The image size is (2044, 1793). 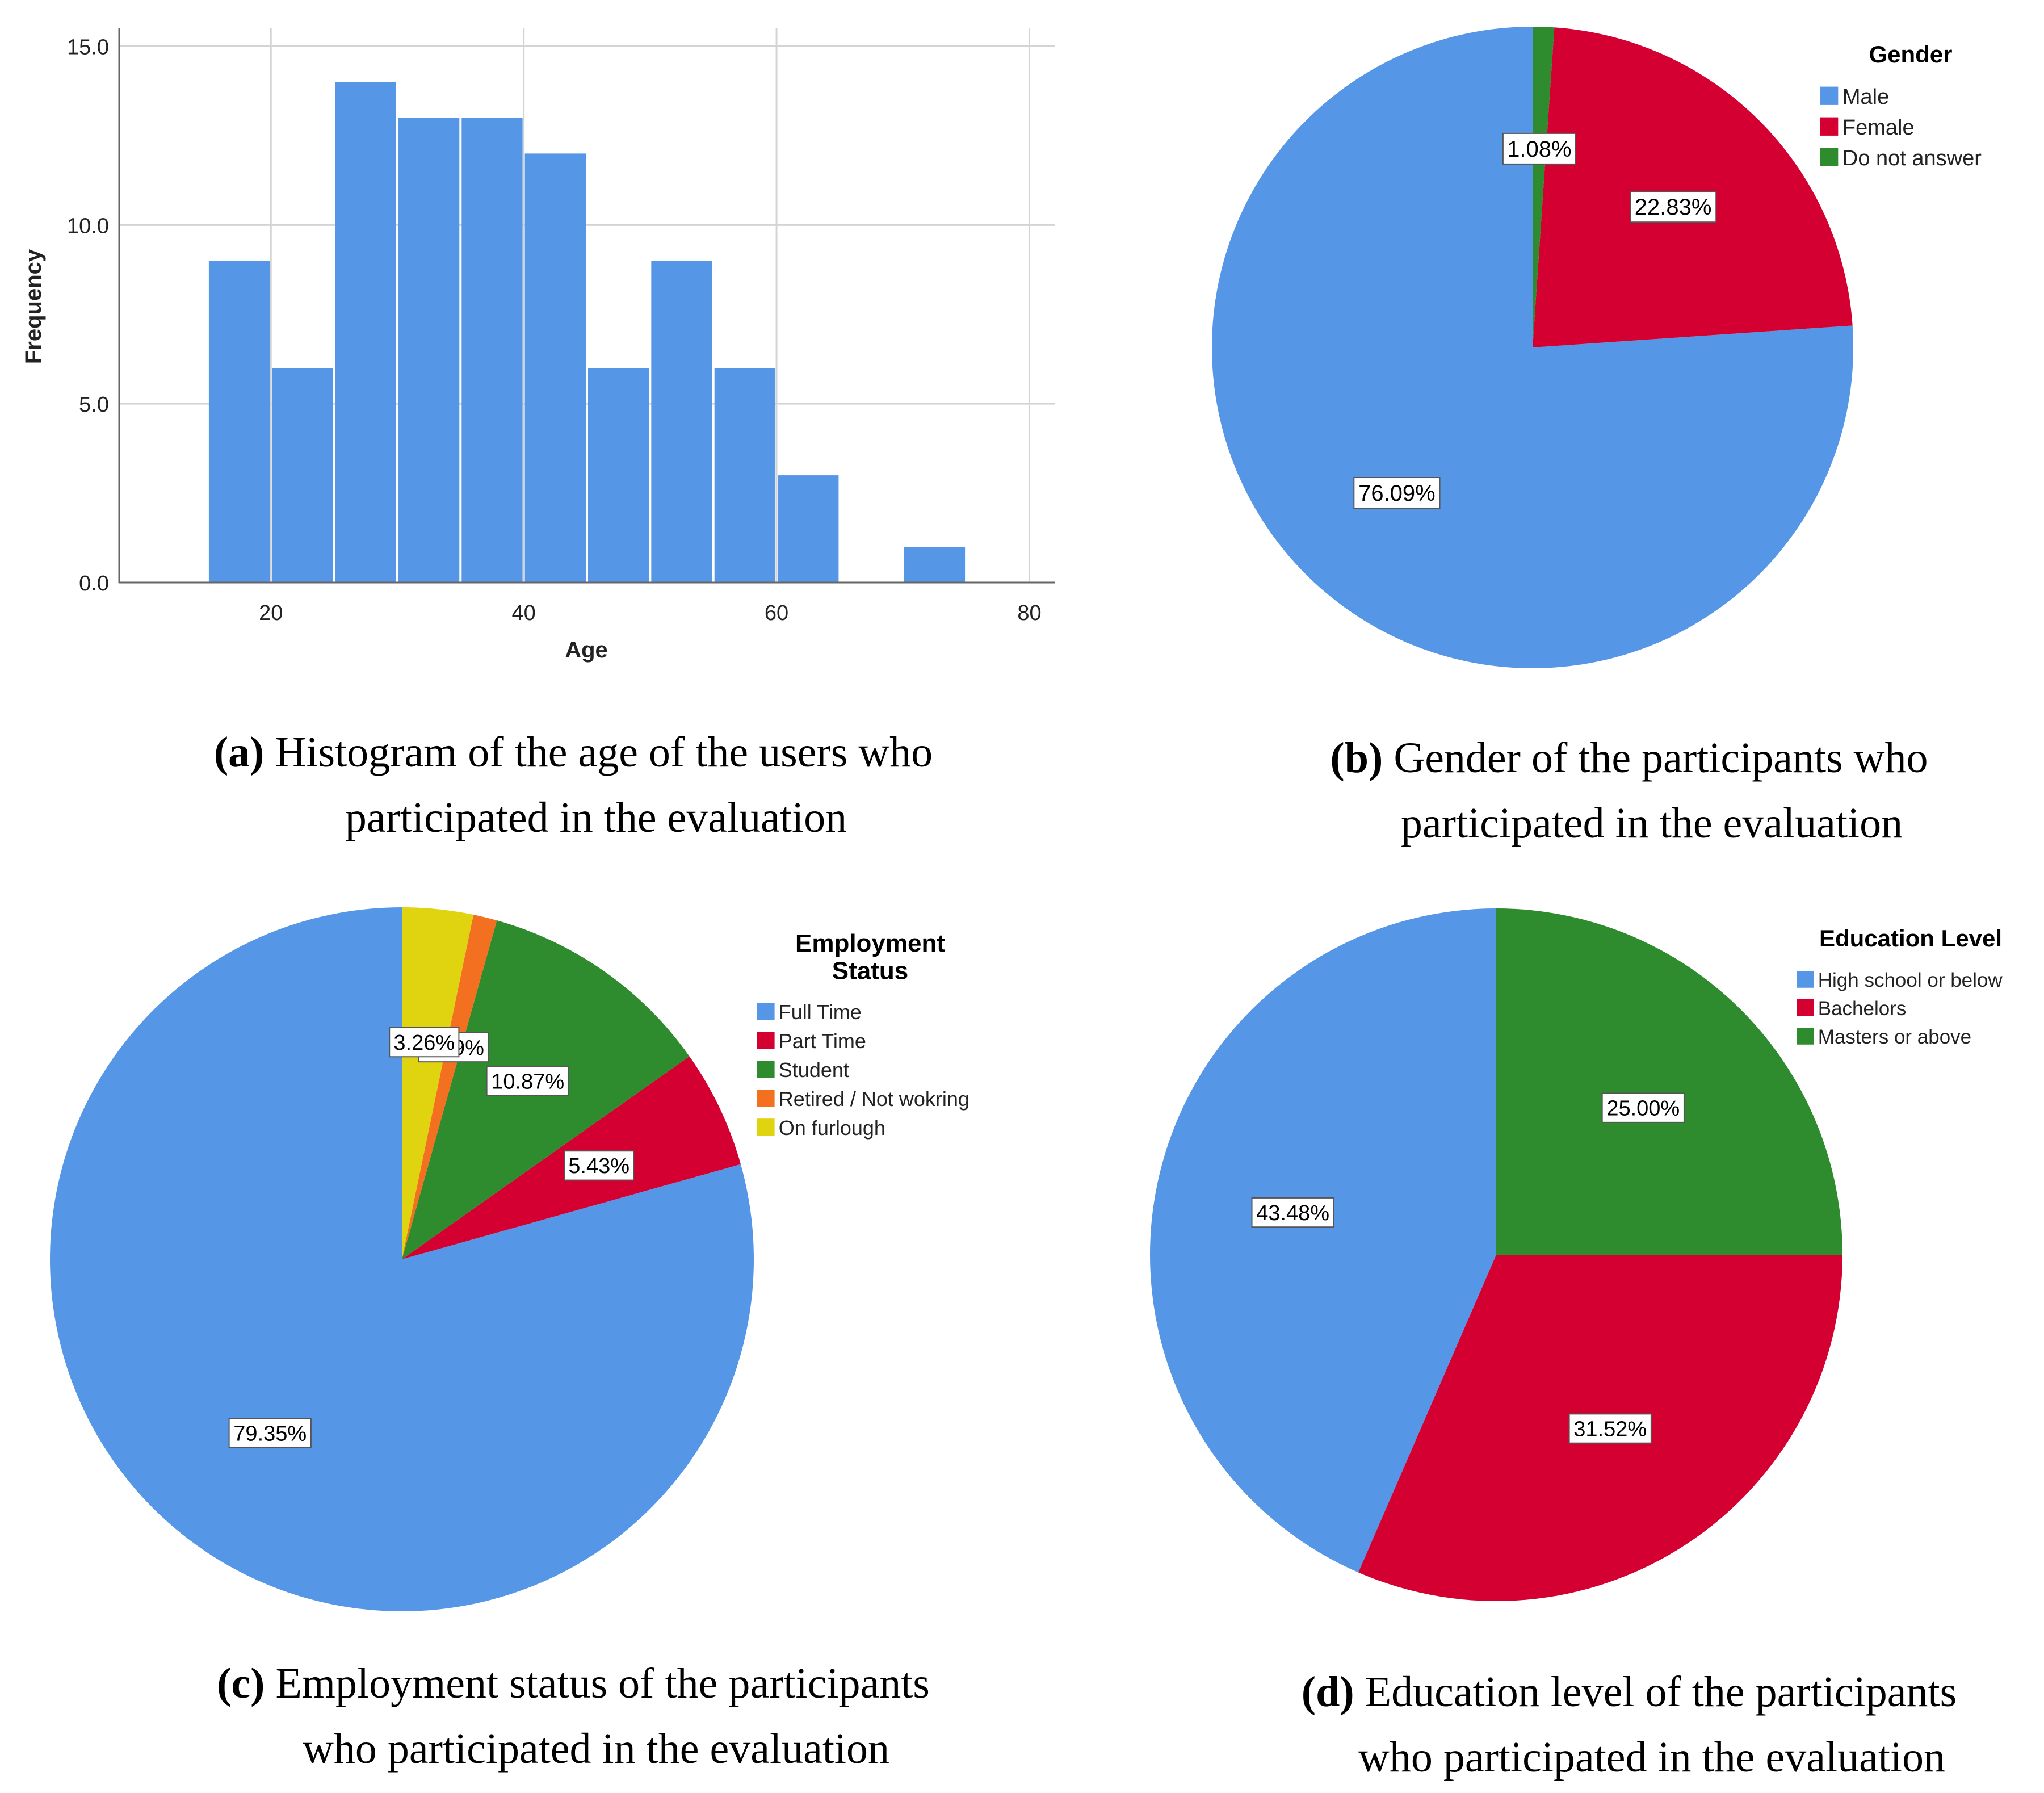 What do you see at coordinates (88, 226) in the screenshot?
I see `y-tick-label: 10.0` at bounding box center [88, 226].